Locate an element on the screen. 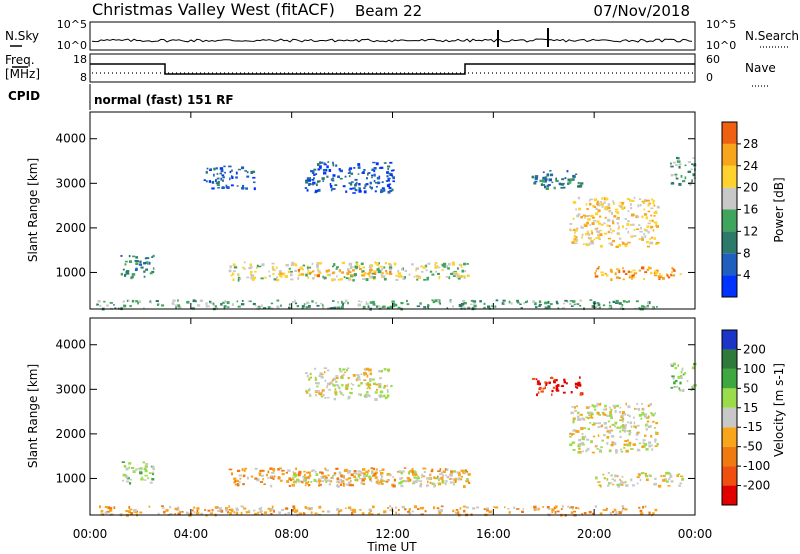 Image resolution: width=800 pixels, height=554 pixels. nsky-series-line is located at coordinates (392, 40).